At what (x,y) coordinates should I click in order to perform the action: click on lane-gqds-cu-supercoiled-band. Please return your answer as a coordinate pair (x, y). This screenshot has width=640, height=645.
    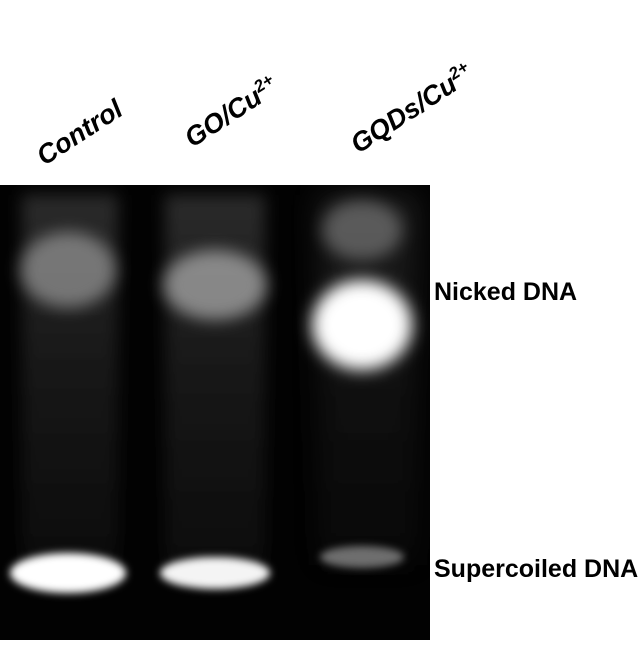
    Looking at the image, I should click on (362, 557).